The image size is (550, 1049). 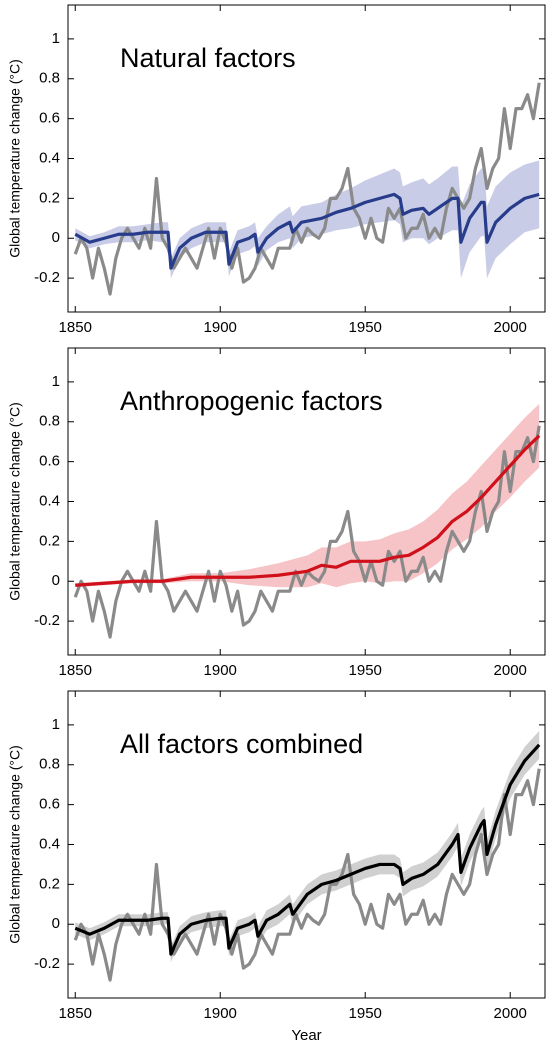 What do you see at coordinates (241, 744) in the screenshot?
I see `panel-title: All factors combined` at bounding box center [241, 744].